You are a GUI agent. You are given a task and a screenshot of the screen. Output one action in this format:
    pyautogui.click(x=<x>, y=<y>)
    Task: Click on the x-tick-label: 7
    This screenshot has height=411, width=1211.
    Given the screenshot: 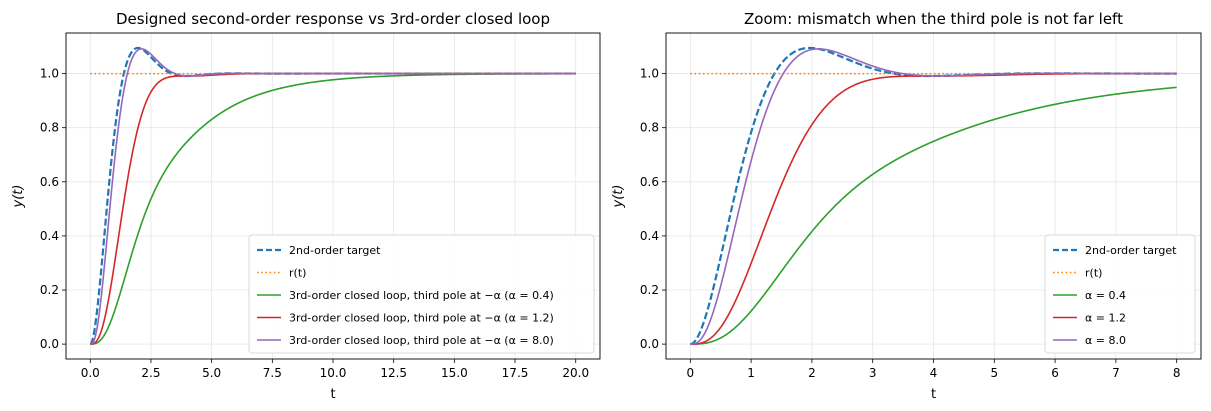 What is the action you would take?
    pyautogui.click(x=1116, y=373)
    